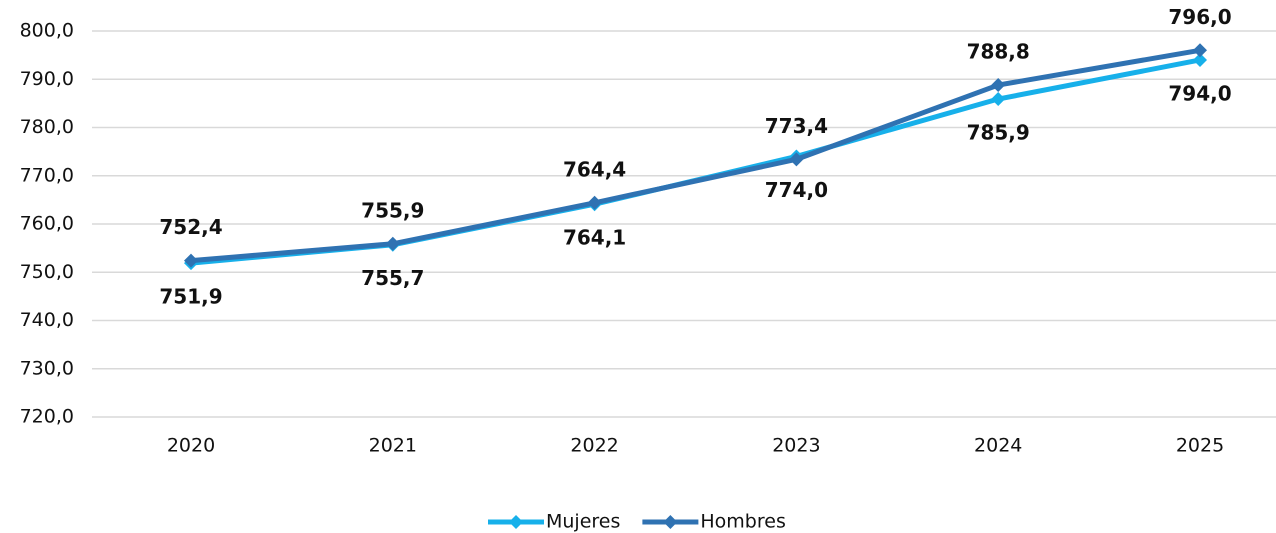  Describe the element at coordinates (1199, 93) in the screenshot. I see `data-label: 794,0` at that location.